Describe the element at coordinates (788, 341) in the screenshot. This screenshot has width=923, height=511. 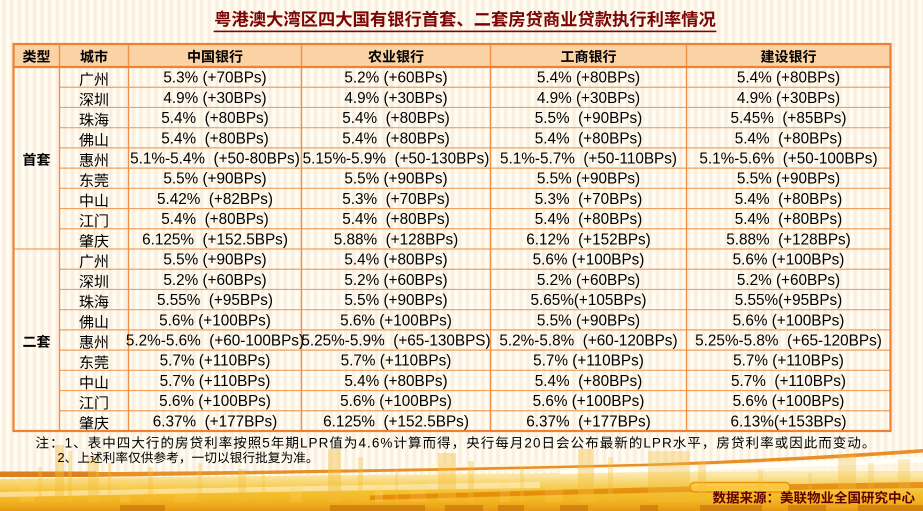
I see `svg-text: 5.25%-5.8% (+65-120BPs)` at that location.